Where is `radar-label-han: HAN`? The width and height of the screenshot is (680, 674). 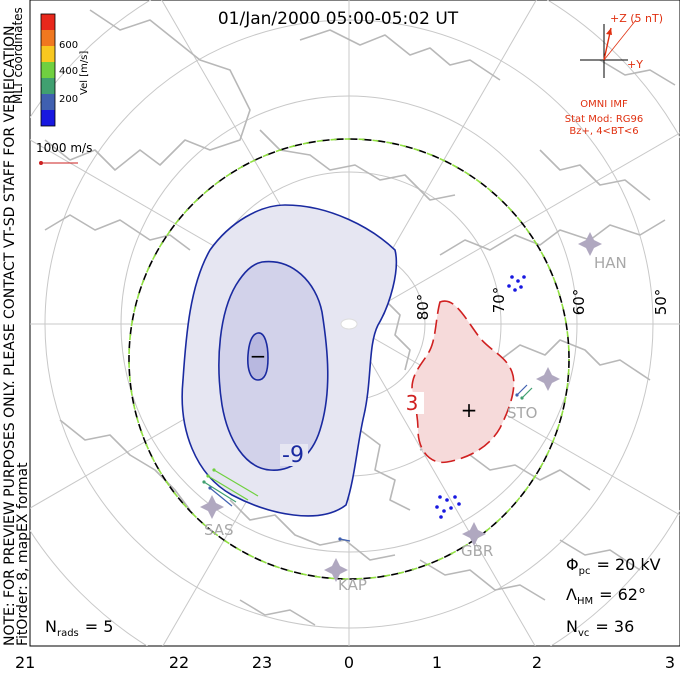
radar-label-han: HAN is located at coordinates (610, 263).